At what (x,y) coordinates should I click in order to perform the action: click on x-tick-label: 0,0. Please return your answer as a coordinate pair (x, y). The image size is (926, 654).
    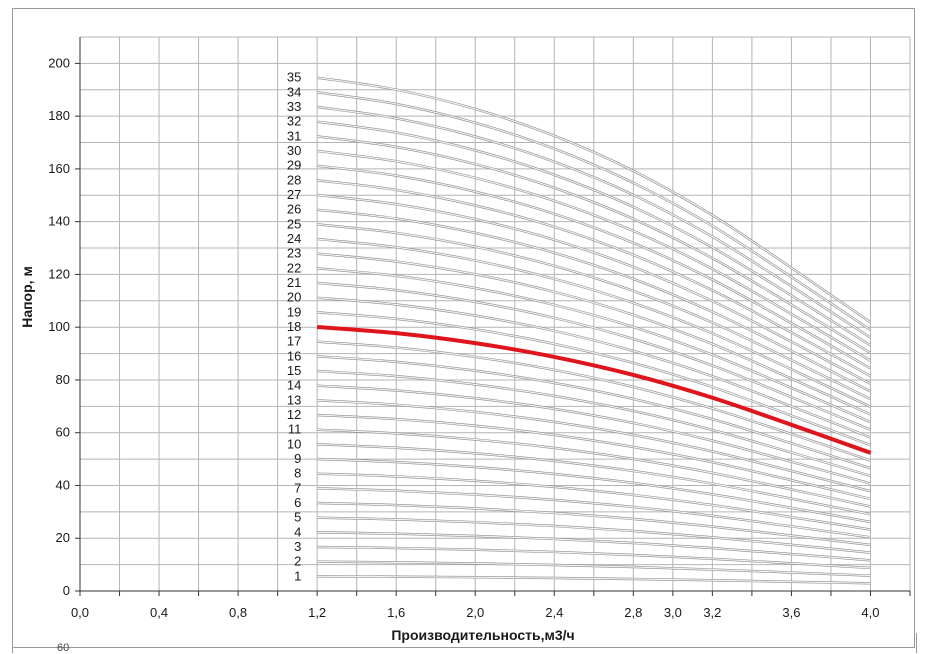
    Looking at the image, I should click on (80, 612).